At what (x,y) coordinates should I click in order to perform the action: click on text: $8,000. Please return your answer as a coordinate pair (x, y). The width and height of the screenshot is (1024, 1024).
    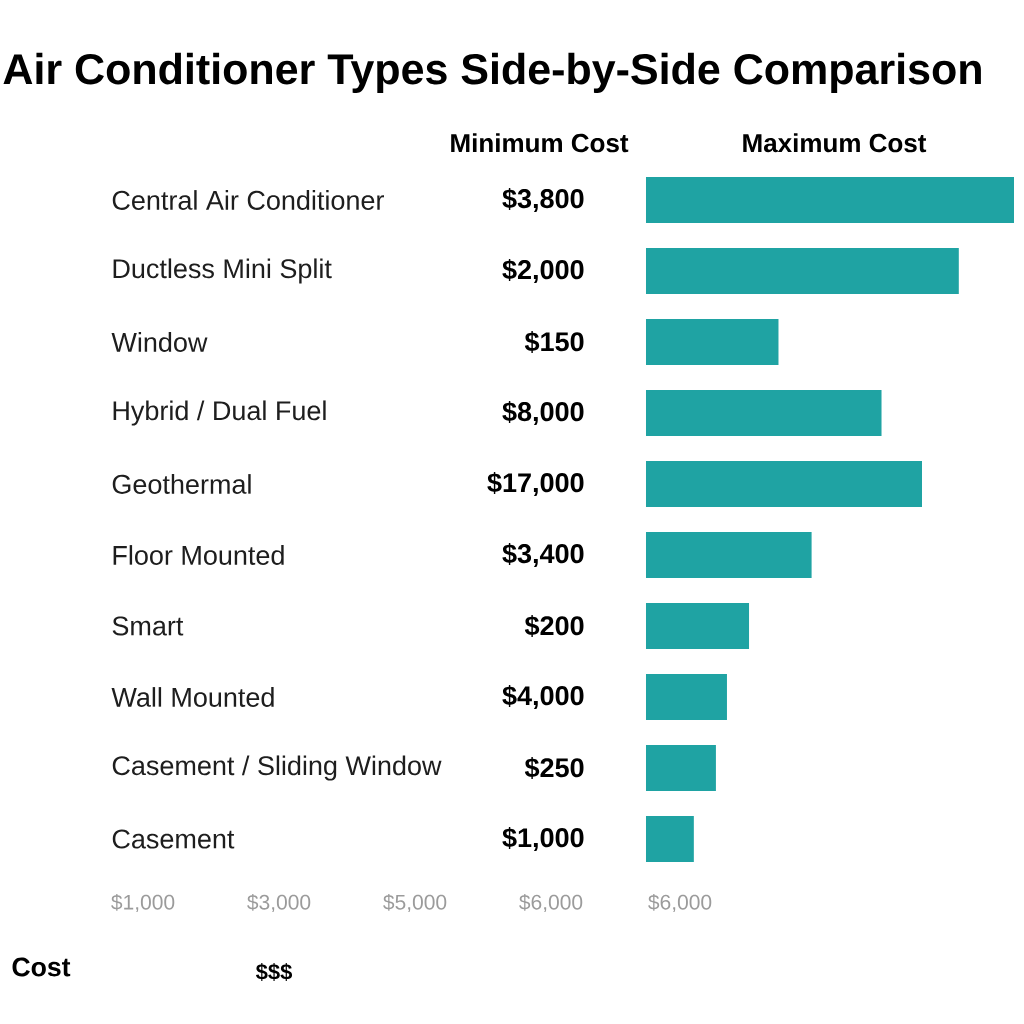
    Looking at the image, I should click on (543, 413).